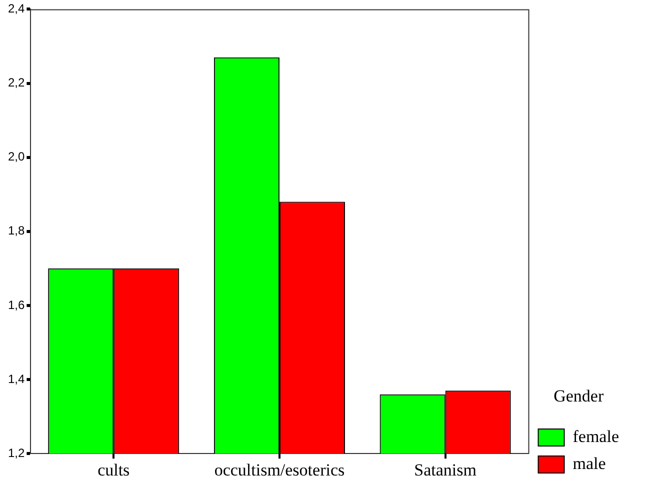 The width and height of the screenshot is (647, 493). What do you see at coordinates (16, 9) in the screenshot?
I see `y-tick-label: 2,4` at bounding box center [16, 9].